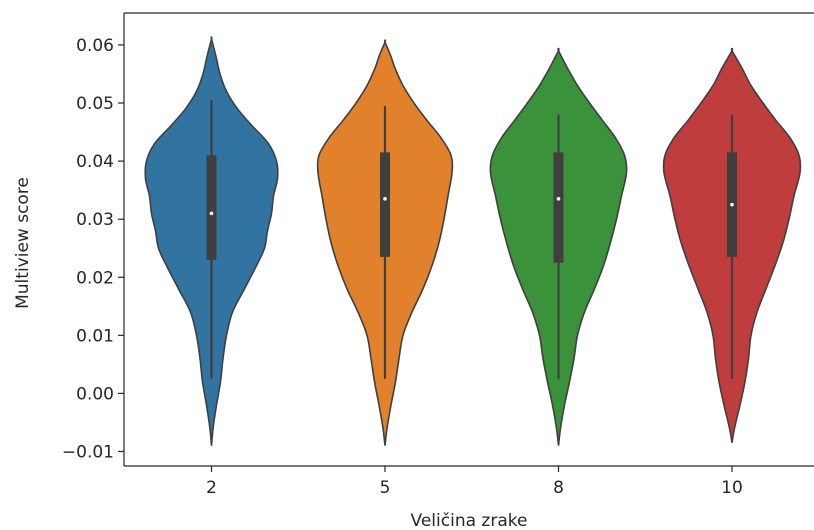  What do you see at coordinates (95, 104) in the screenshot?
I see `y-tick-label: 0.05` at bounding box center [95, 104].